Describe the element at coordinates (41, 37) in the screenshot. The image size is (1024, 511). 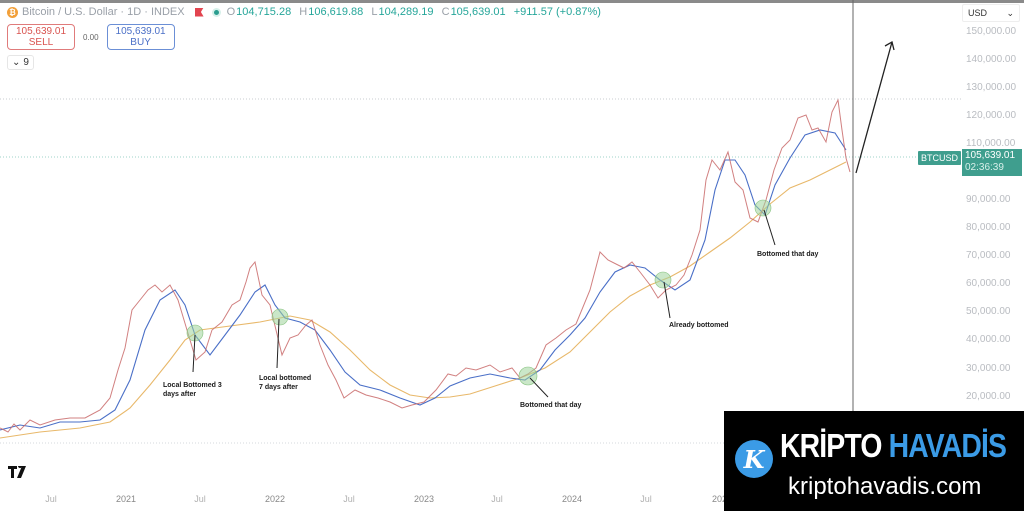
I see `sell-button: 105,639.01 SELL` at that location.